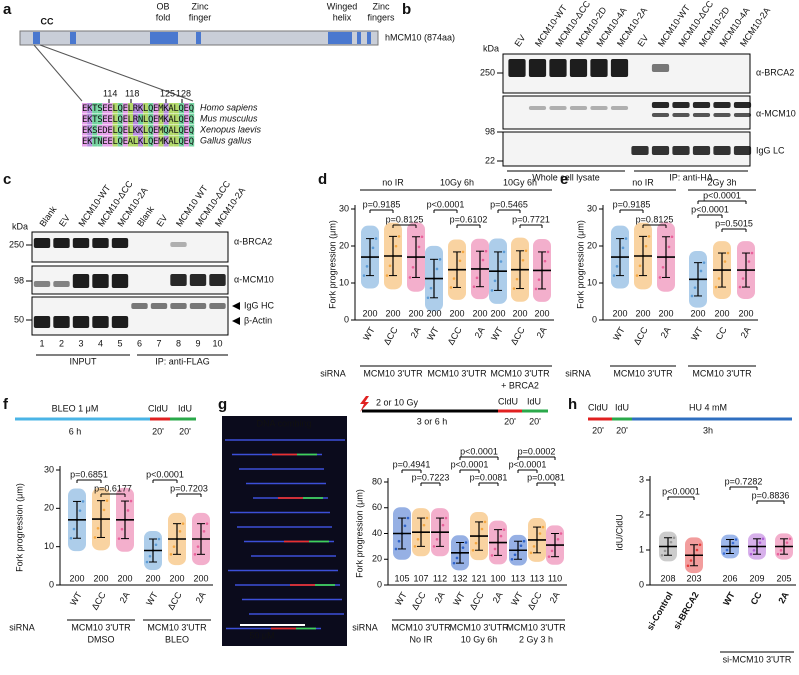 This screenshot has height=675, width=799. I want to click on treatment: HU 4 mM, so click(708, 407).